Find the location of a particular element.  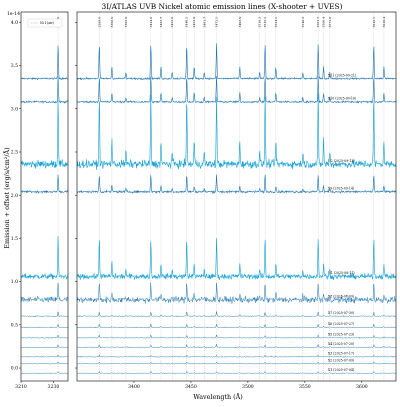

series-label: X11 (2025-09-21) is located at coordinates (342, 75).